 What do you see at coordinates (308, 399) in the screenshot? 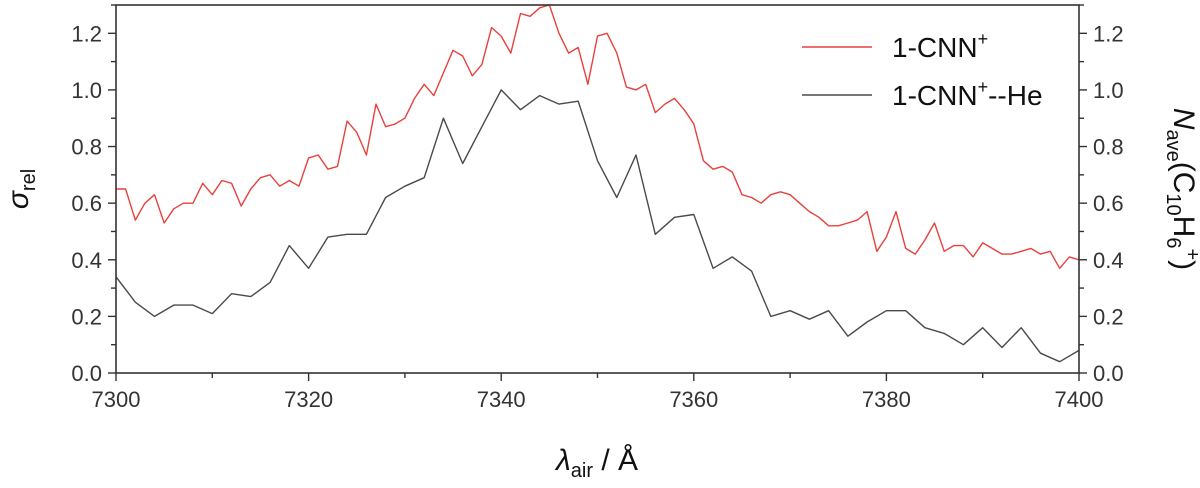
I see `x-tick-label-1: 7320` at bounding box center [308, 399].